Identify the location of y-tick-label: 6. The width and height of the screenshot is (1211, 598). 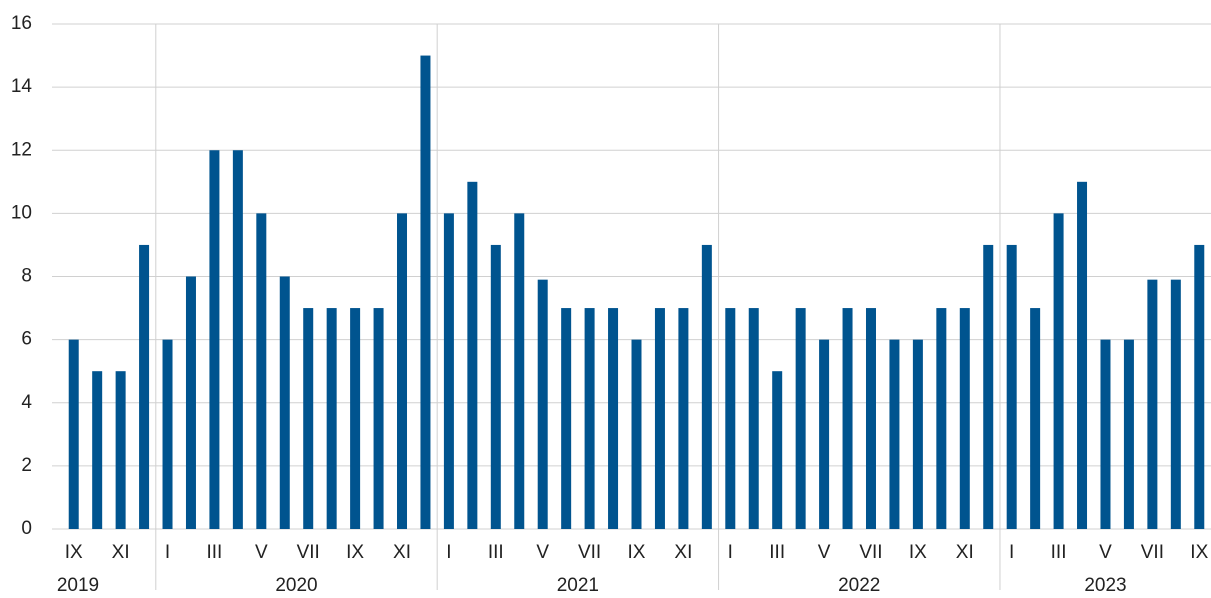
(26, 339).